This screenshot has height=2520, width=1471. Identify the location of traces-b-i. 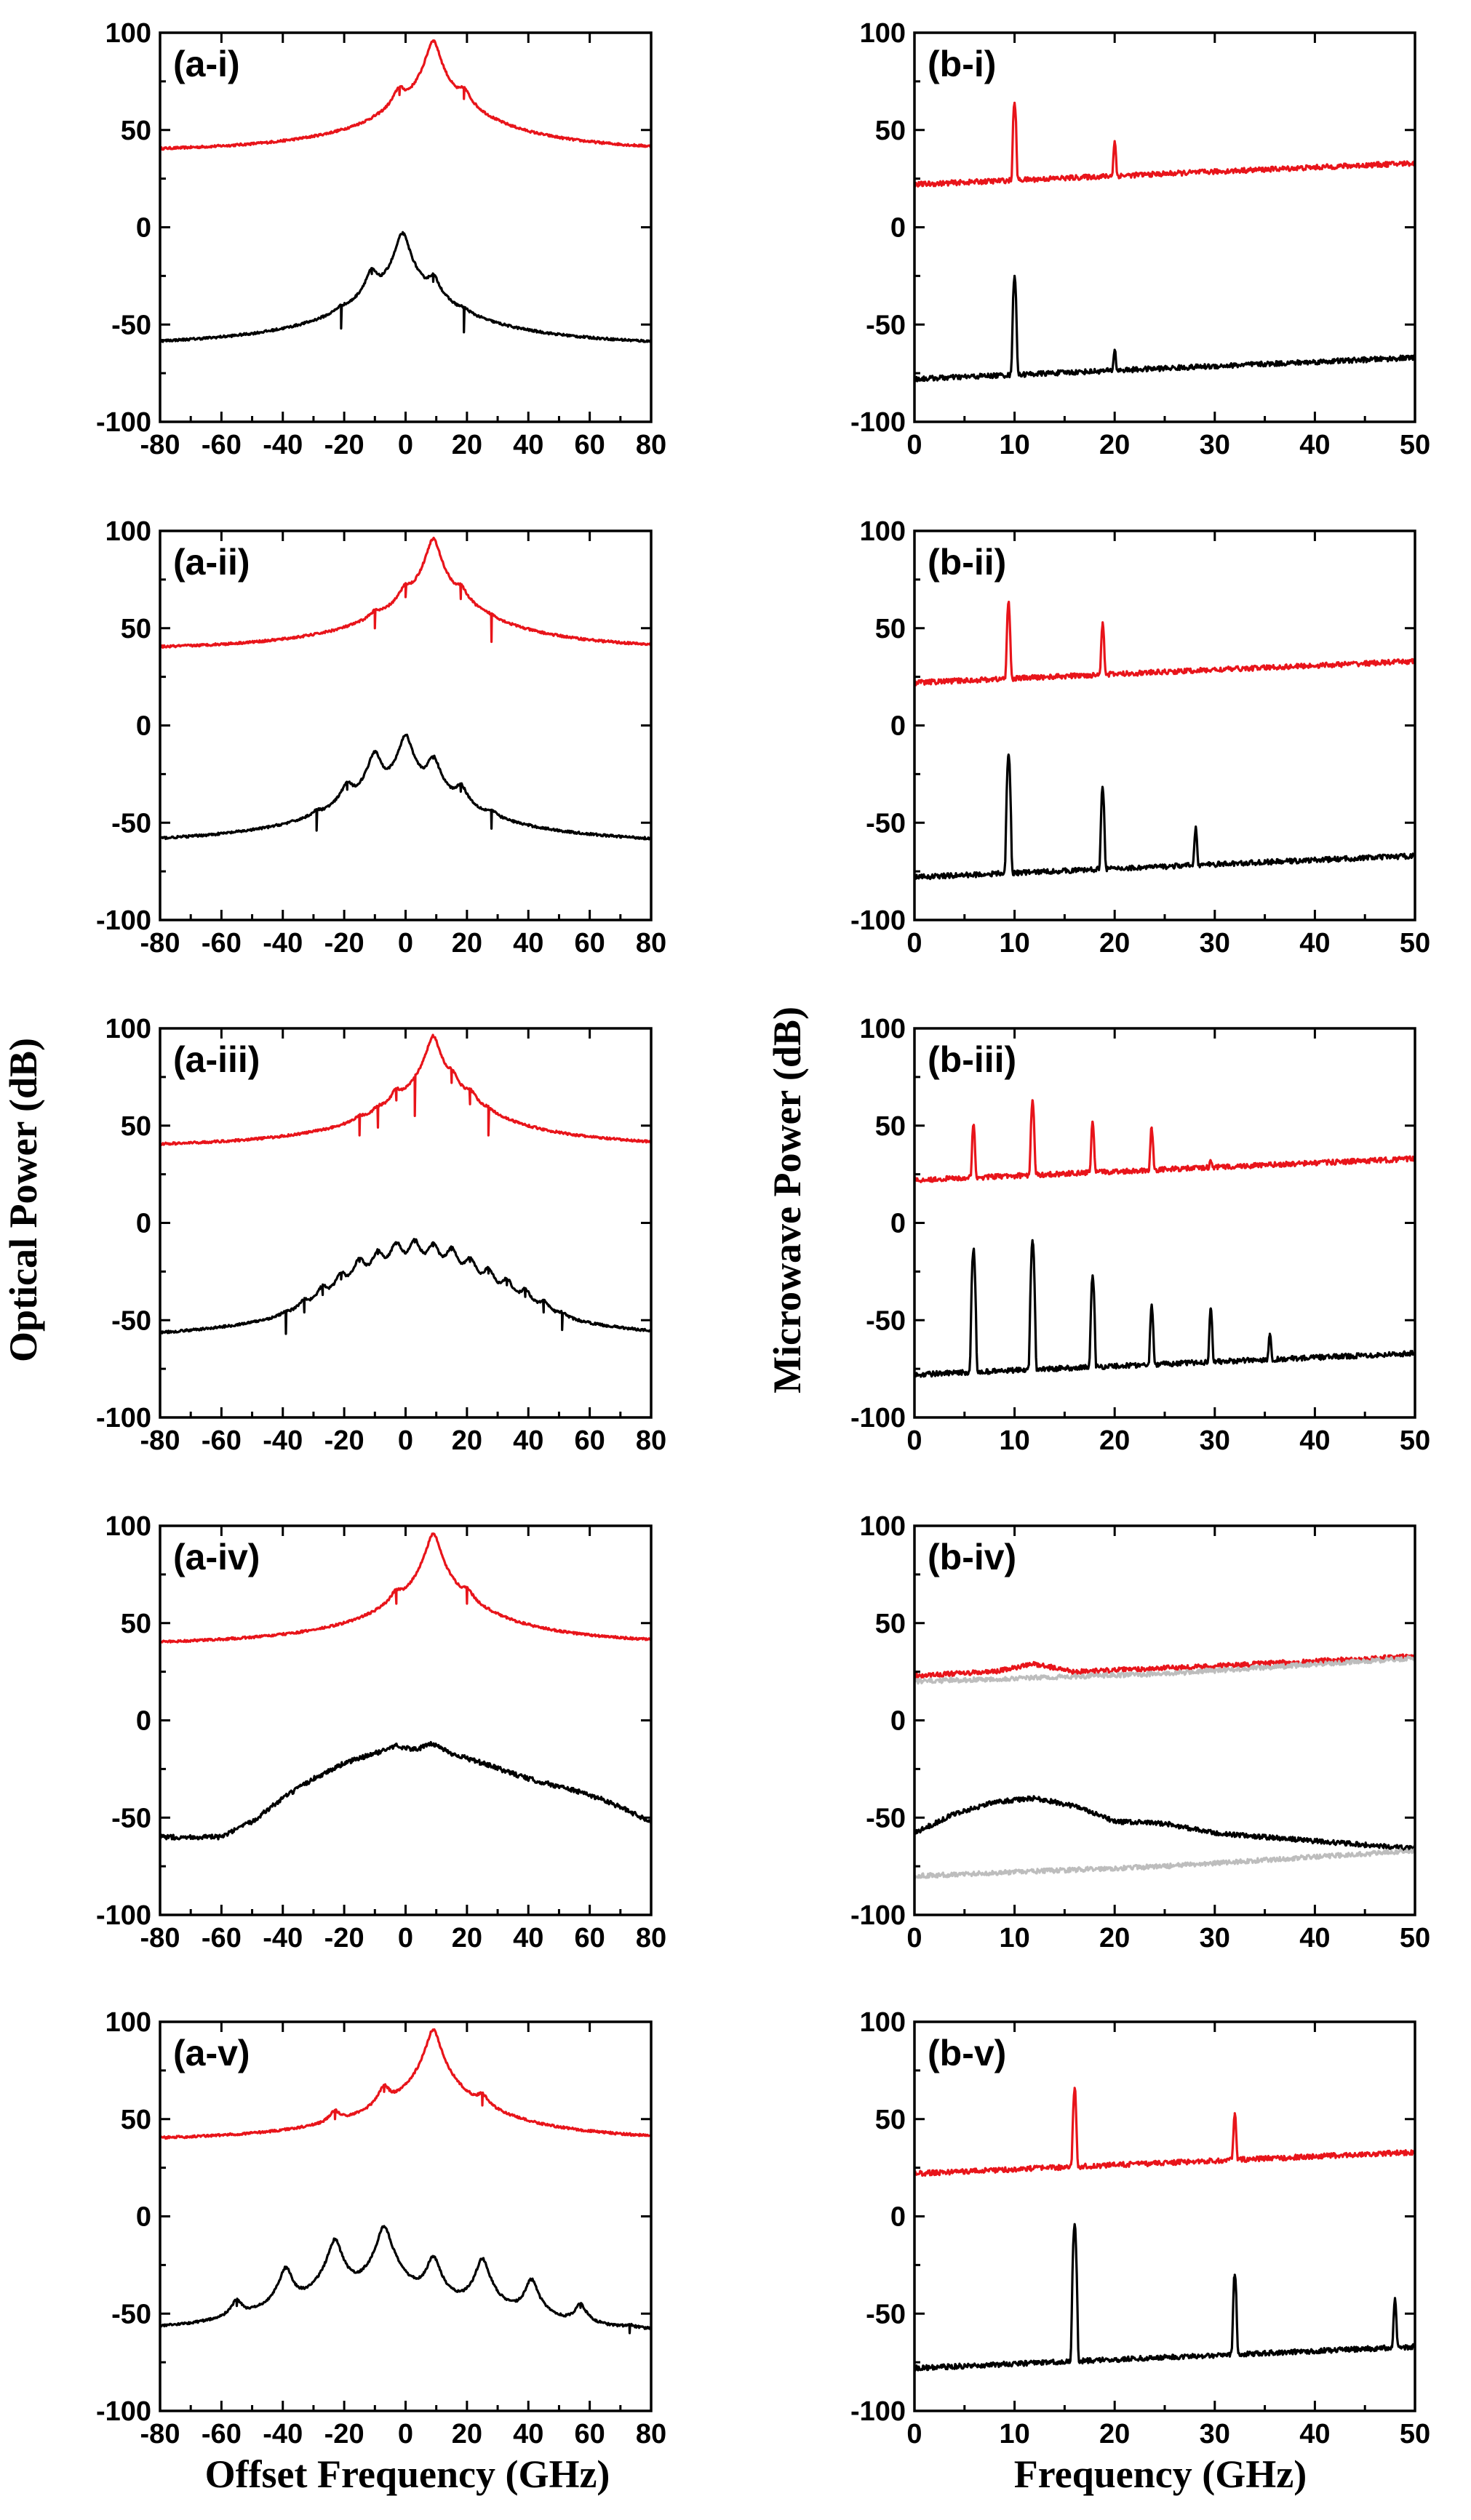
(1164, 242).